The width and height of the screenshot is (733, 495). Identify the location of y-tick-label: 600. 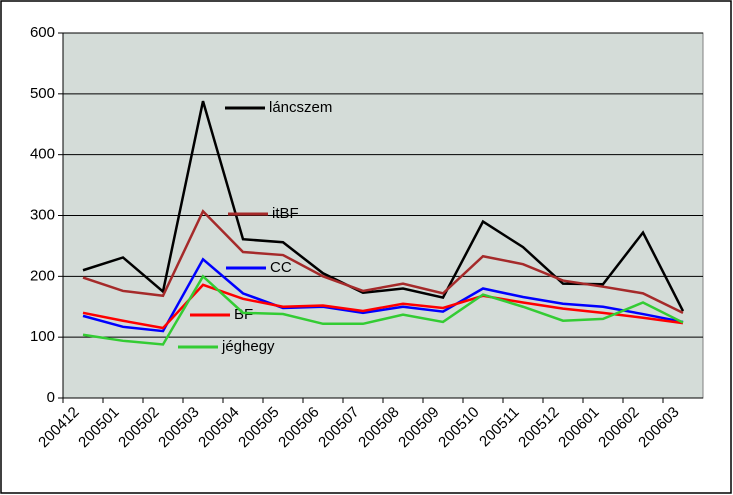
(42, 32).